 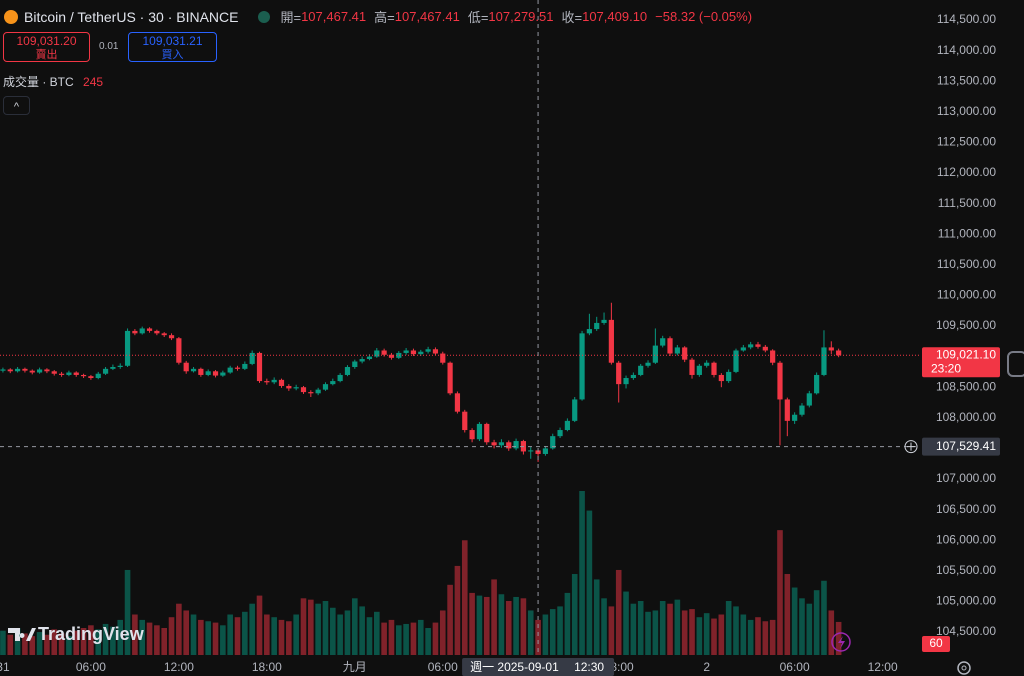 I want to click on side-handle, so click(x=1015, y=364).